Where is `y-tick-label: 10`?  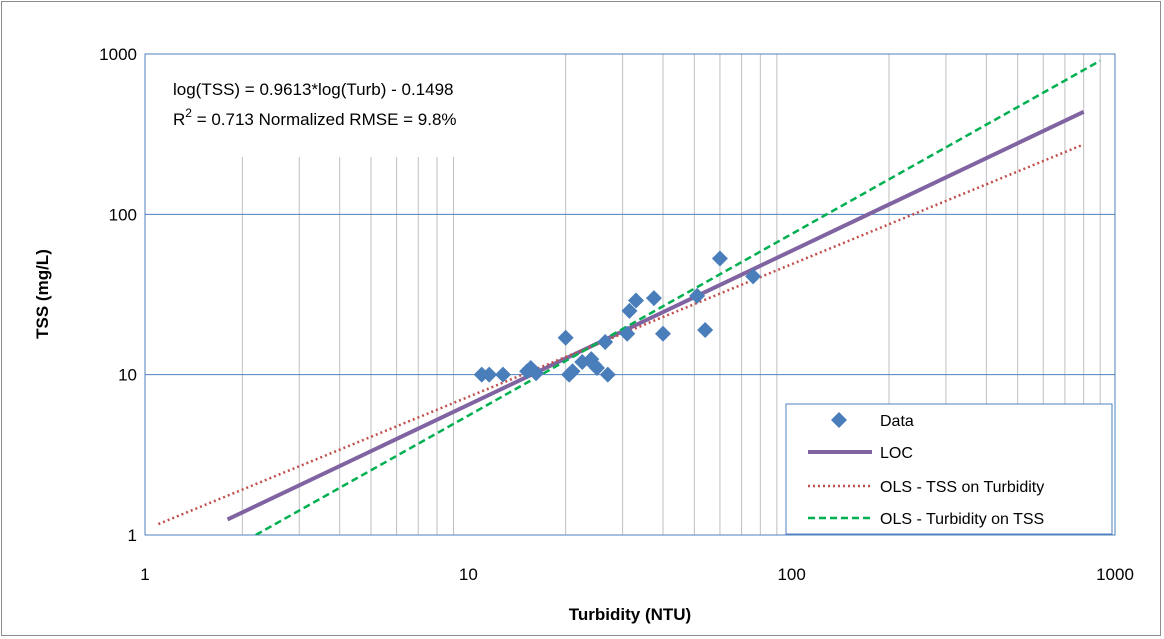 y-tick-label: 10 is located at coordinates (127, 375).